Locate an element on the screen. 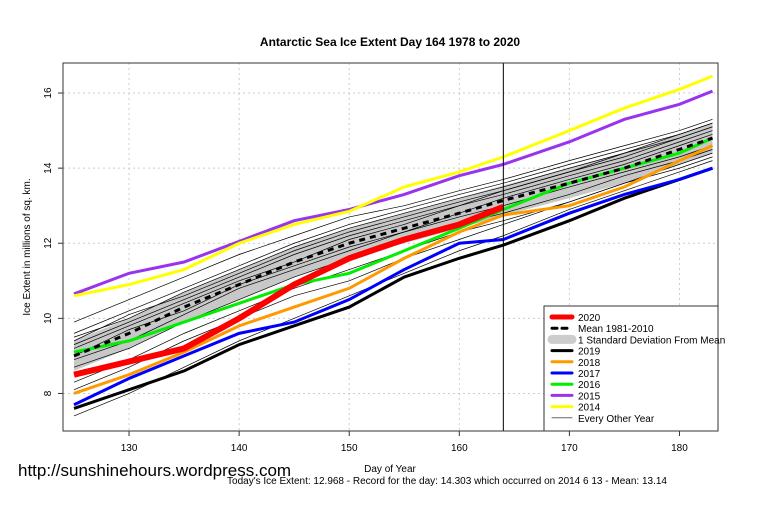 The width and height of the screenshot is (760, 506). y-axis-label: Ice Extent in millions of sq. km. is located at coordinates (27, 246).